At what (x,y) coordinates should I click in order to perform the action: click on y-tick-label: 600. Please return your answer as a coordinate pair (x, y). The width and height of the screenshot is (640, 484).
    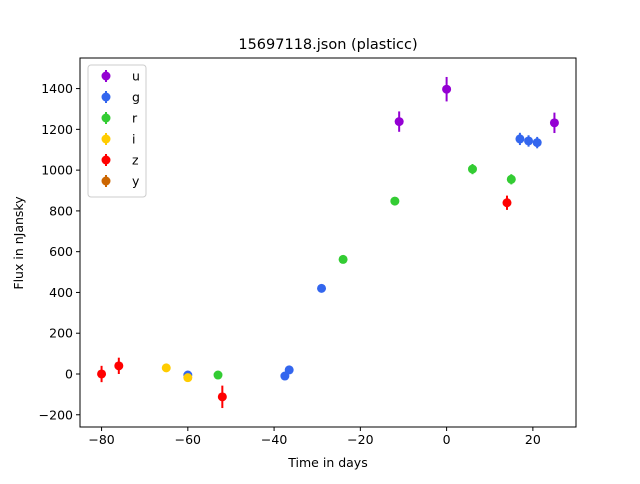
    Looking at the image, I should click on (61, 251).